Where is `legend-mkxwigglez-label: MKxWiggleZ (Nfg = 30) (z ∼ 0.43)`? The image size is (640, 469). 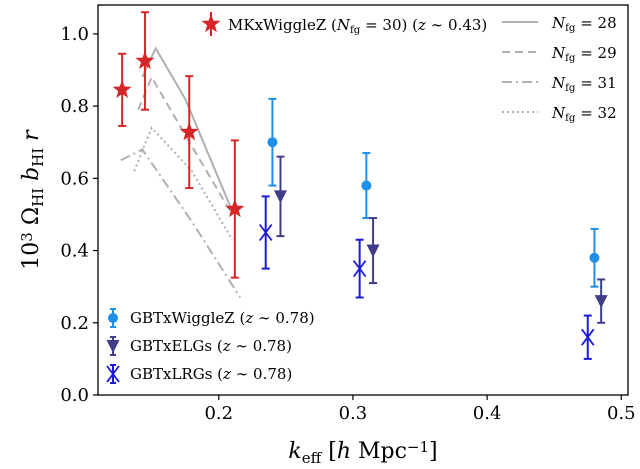 legend-mkxwigglez-label: MKxWiggleZ (Nfg = 30) (z ∼ 0.43) is located at coordinates (357, 26).